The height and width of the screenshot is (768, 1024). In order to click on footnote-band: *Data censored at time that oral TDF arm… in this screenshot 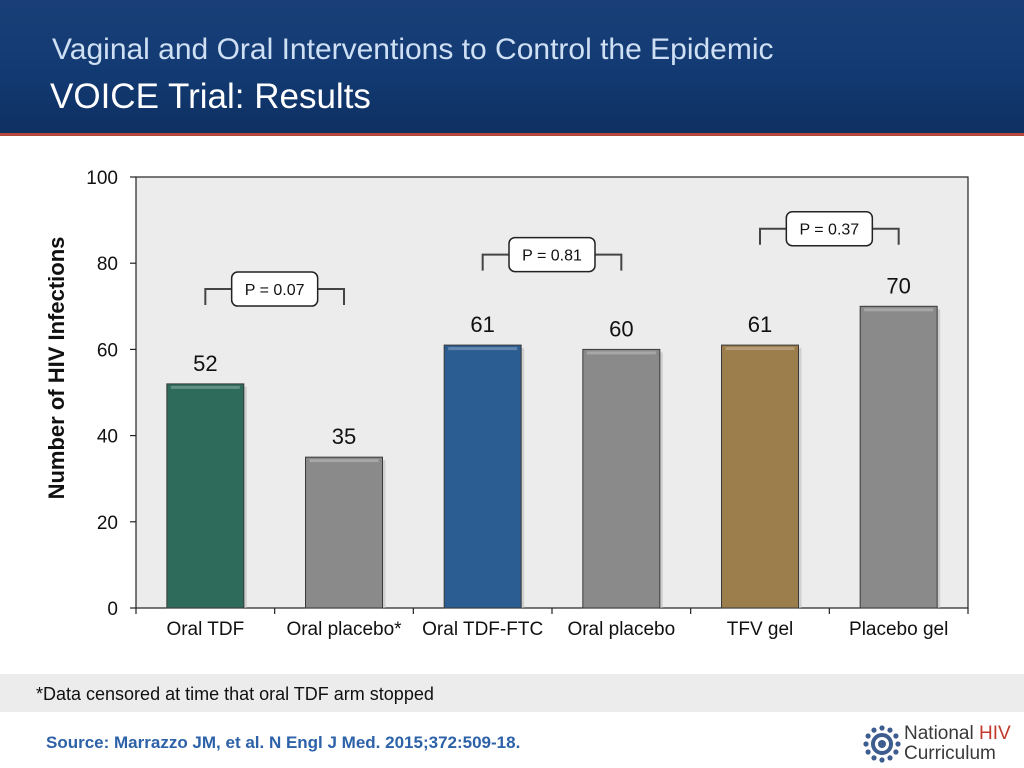, I will do `click(512, 693)`.